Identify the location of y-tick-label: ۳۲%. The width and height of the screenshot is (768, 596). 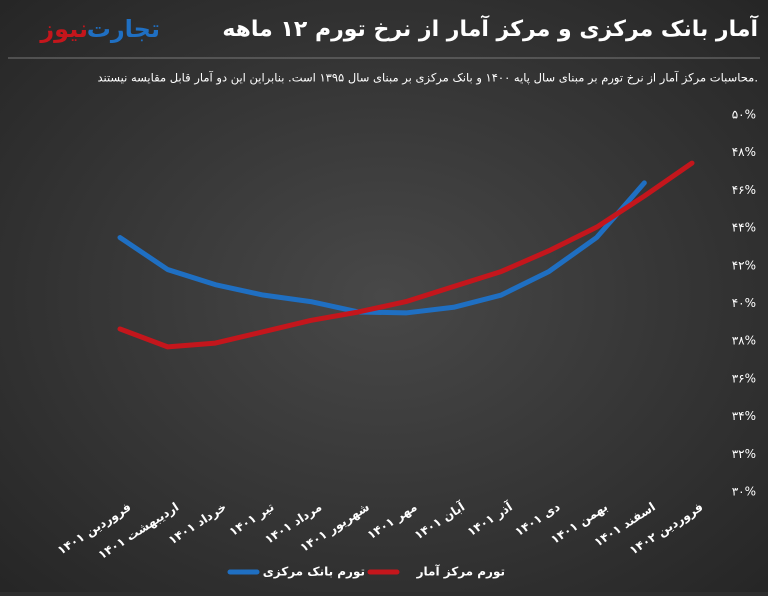
(744, 454).